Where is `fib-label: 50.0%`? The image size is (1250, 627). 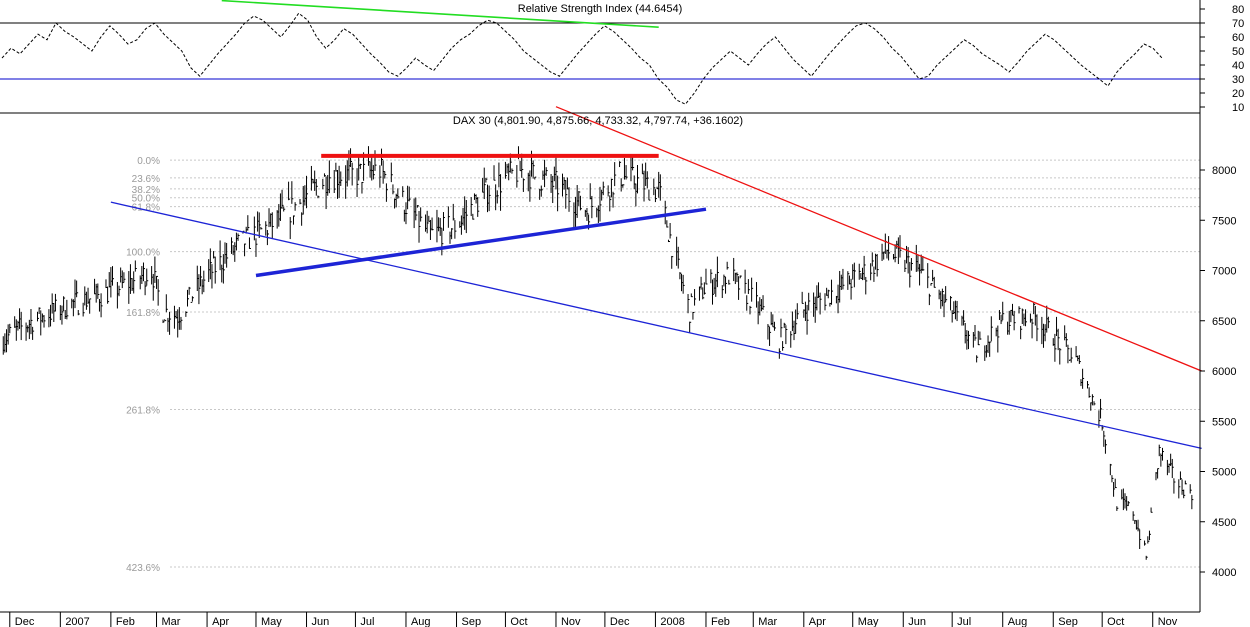 fib-label: 50.0% is located at coordinates (146, 199).